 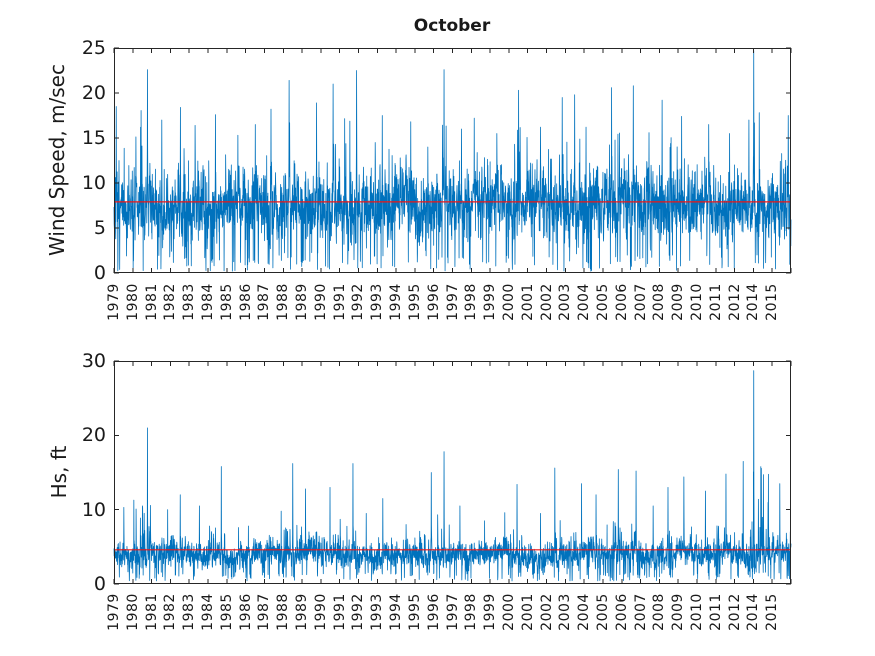 I want to click on wind-x-tick-label: 2012, so click(x=734, y=302).